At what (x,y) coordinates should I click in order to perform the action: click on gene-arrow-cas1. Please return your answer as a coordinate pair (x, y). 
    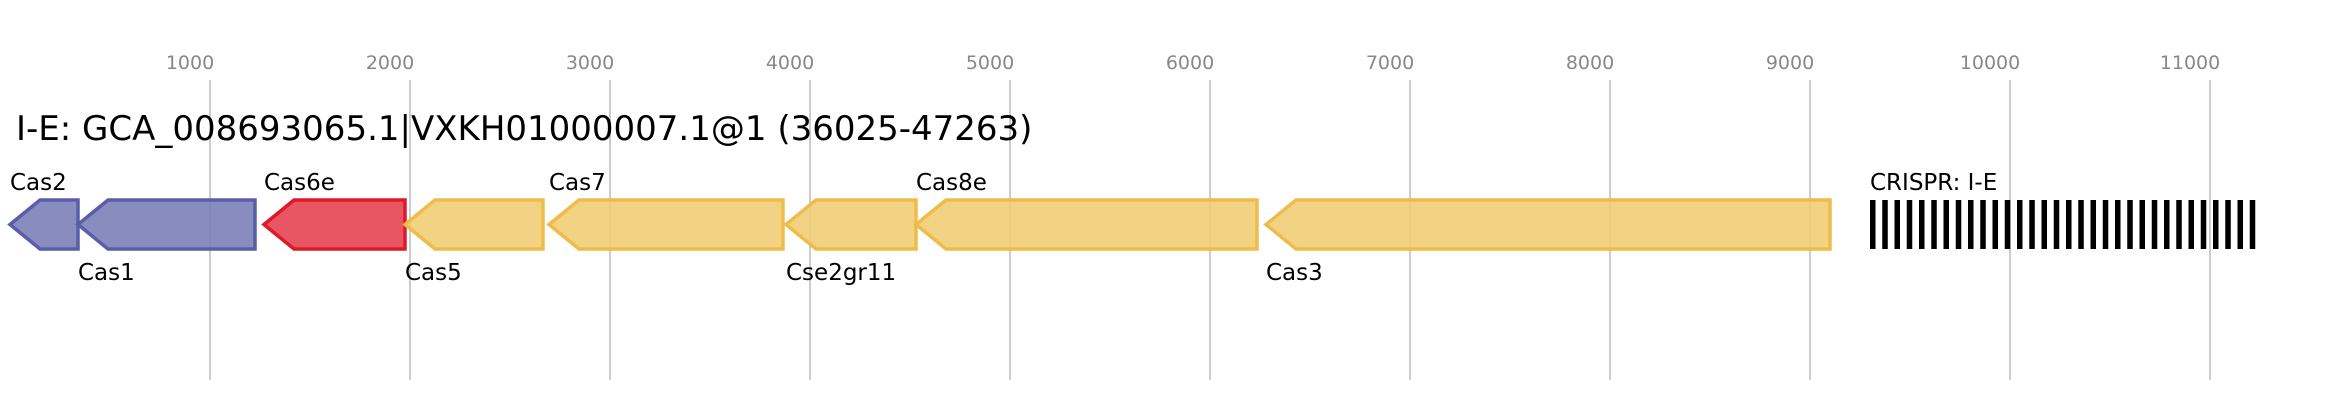
    Looking at the image, I should click on (166, 224).